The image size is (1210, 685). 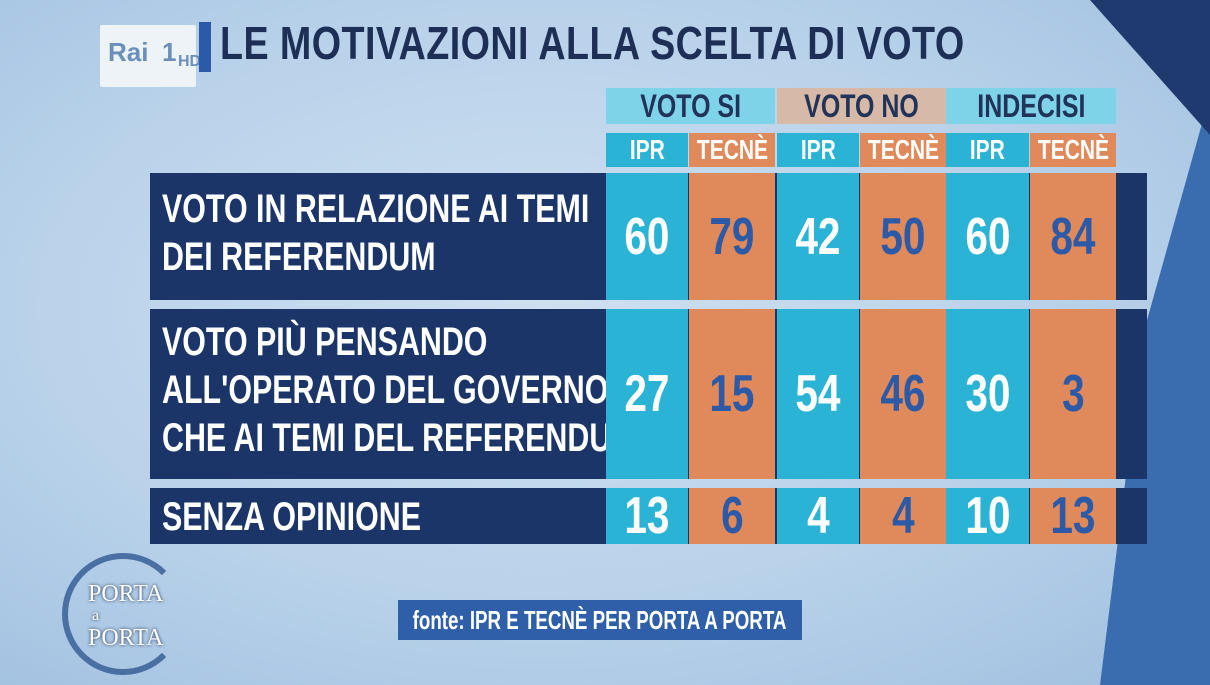 What do you see at coordinates (299, 257) in the screenshot?
I see `row-label-line: DEI REFERENDUM` at bounding box center [299, 257].